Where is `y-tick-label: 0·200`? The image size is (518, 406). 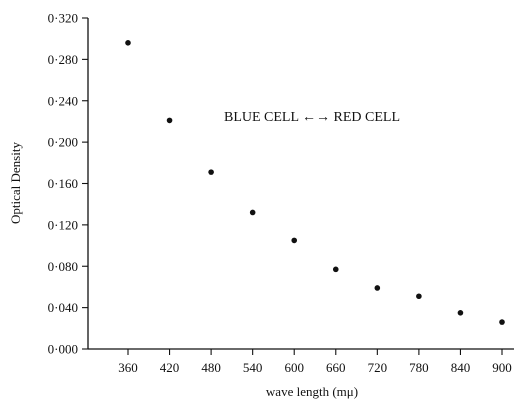 y-tick-label: 0·200 is located at coordinates (63, 142).